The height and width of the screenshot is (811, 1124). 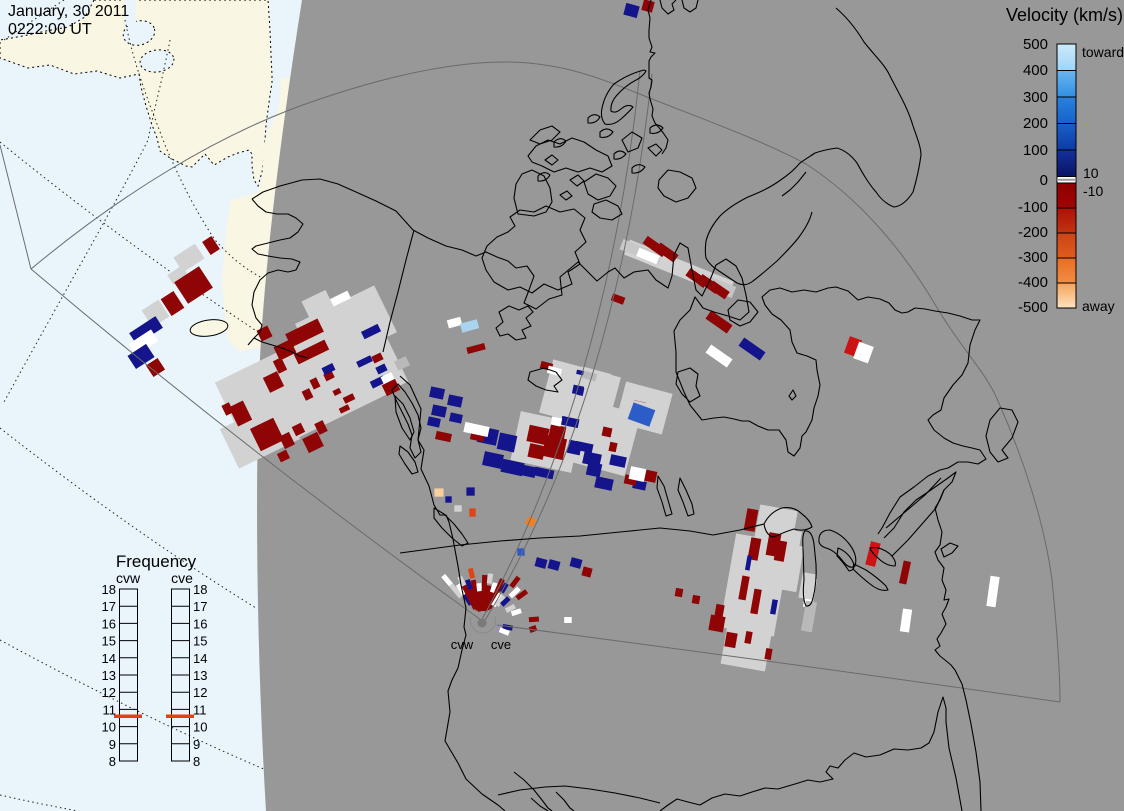 What do you see at coordinates (1035, 123) in the screenshot?
I see `svg-text: 200` at bounding box center [1035, 123].